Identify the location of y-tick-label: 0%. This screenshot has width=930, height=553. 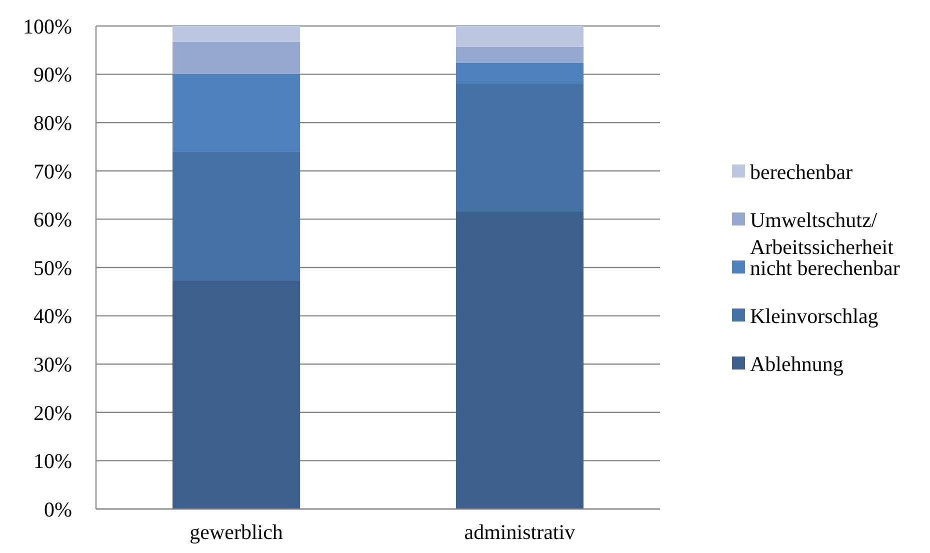
(58, 509).